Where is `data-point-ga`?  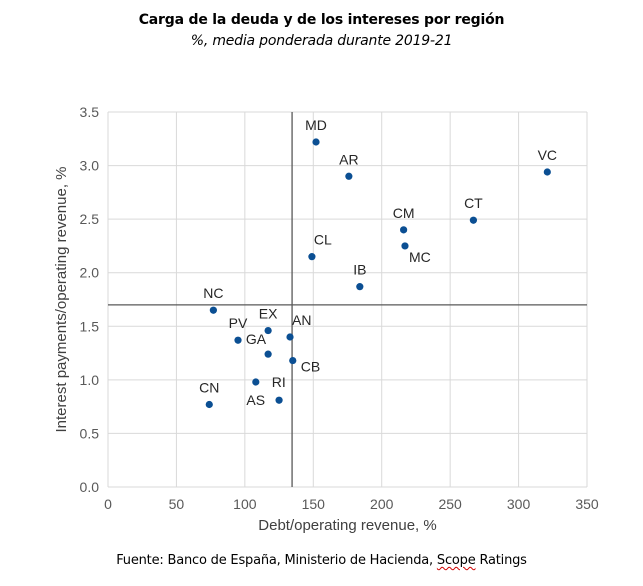 data-point-ga is located at coordinates (268, 354).